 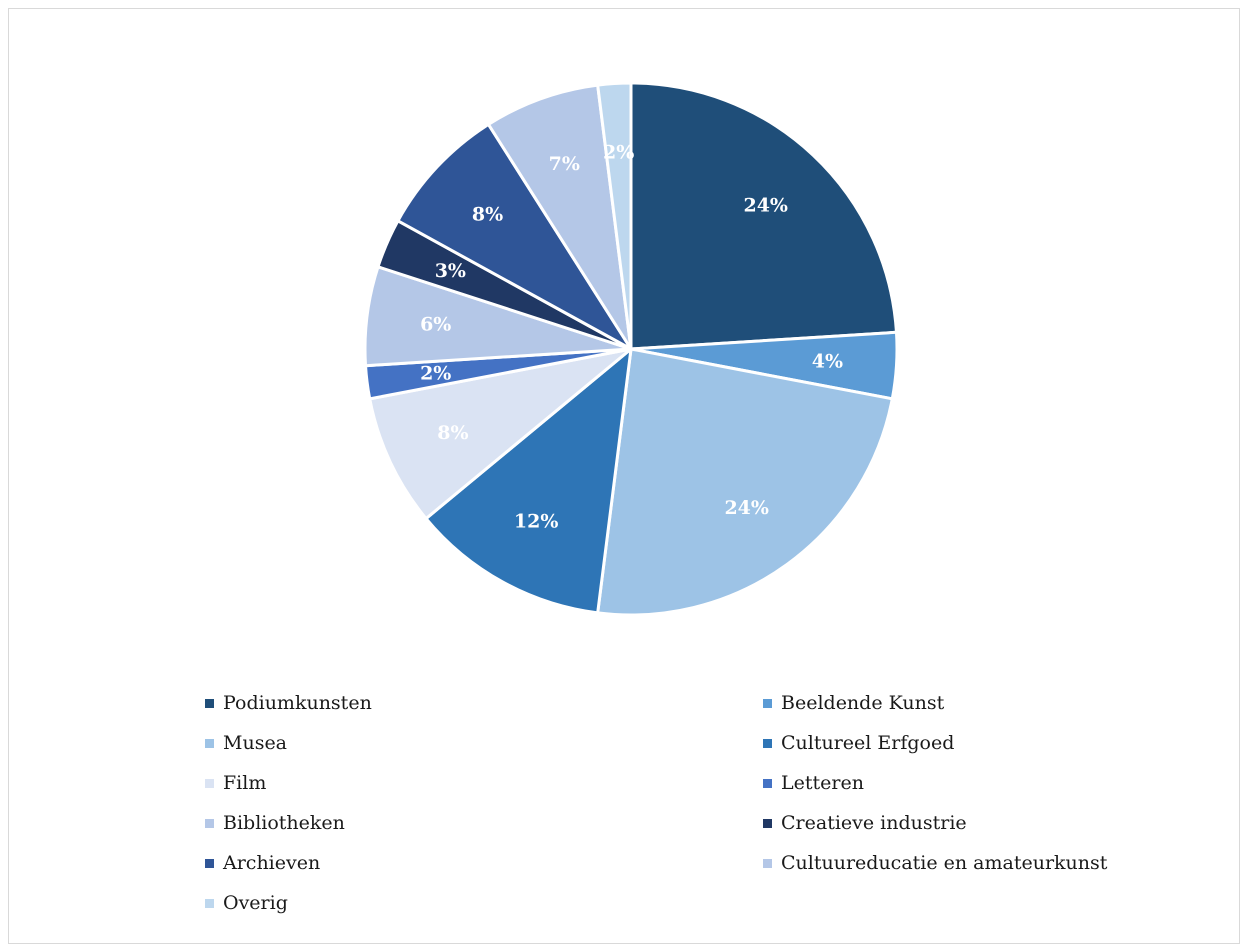 I want to click on legend-item-10: Overig, so click(x=484, y=903).